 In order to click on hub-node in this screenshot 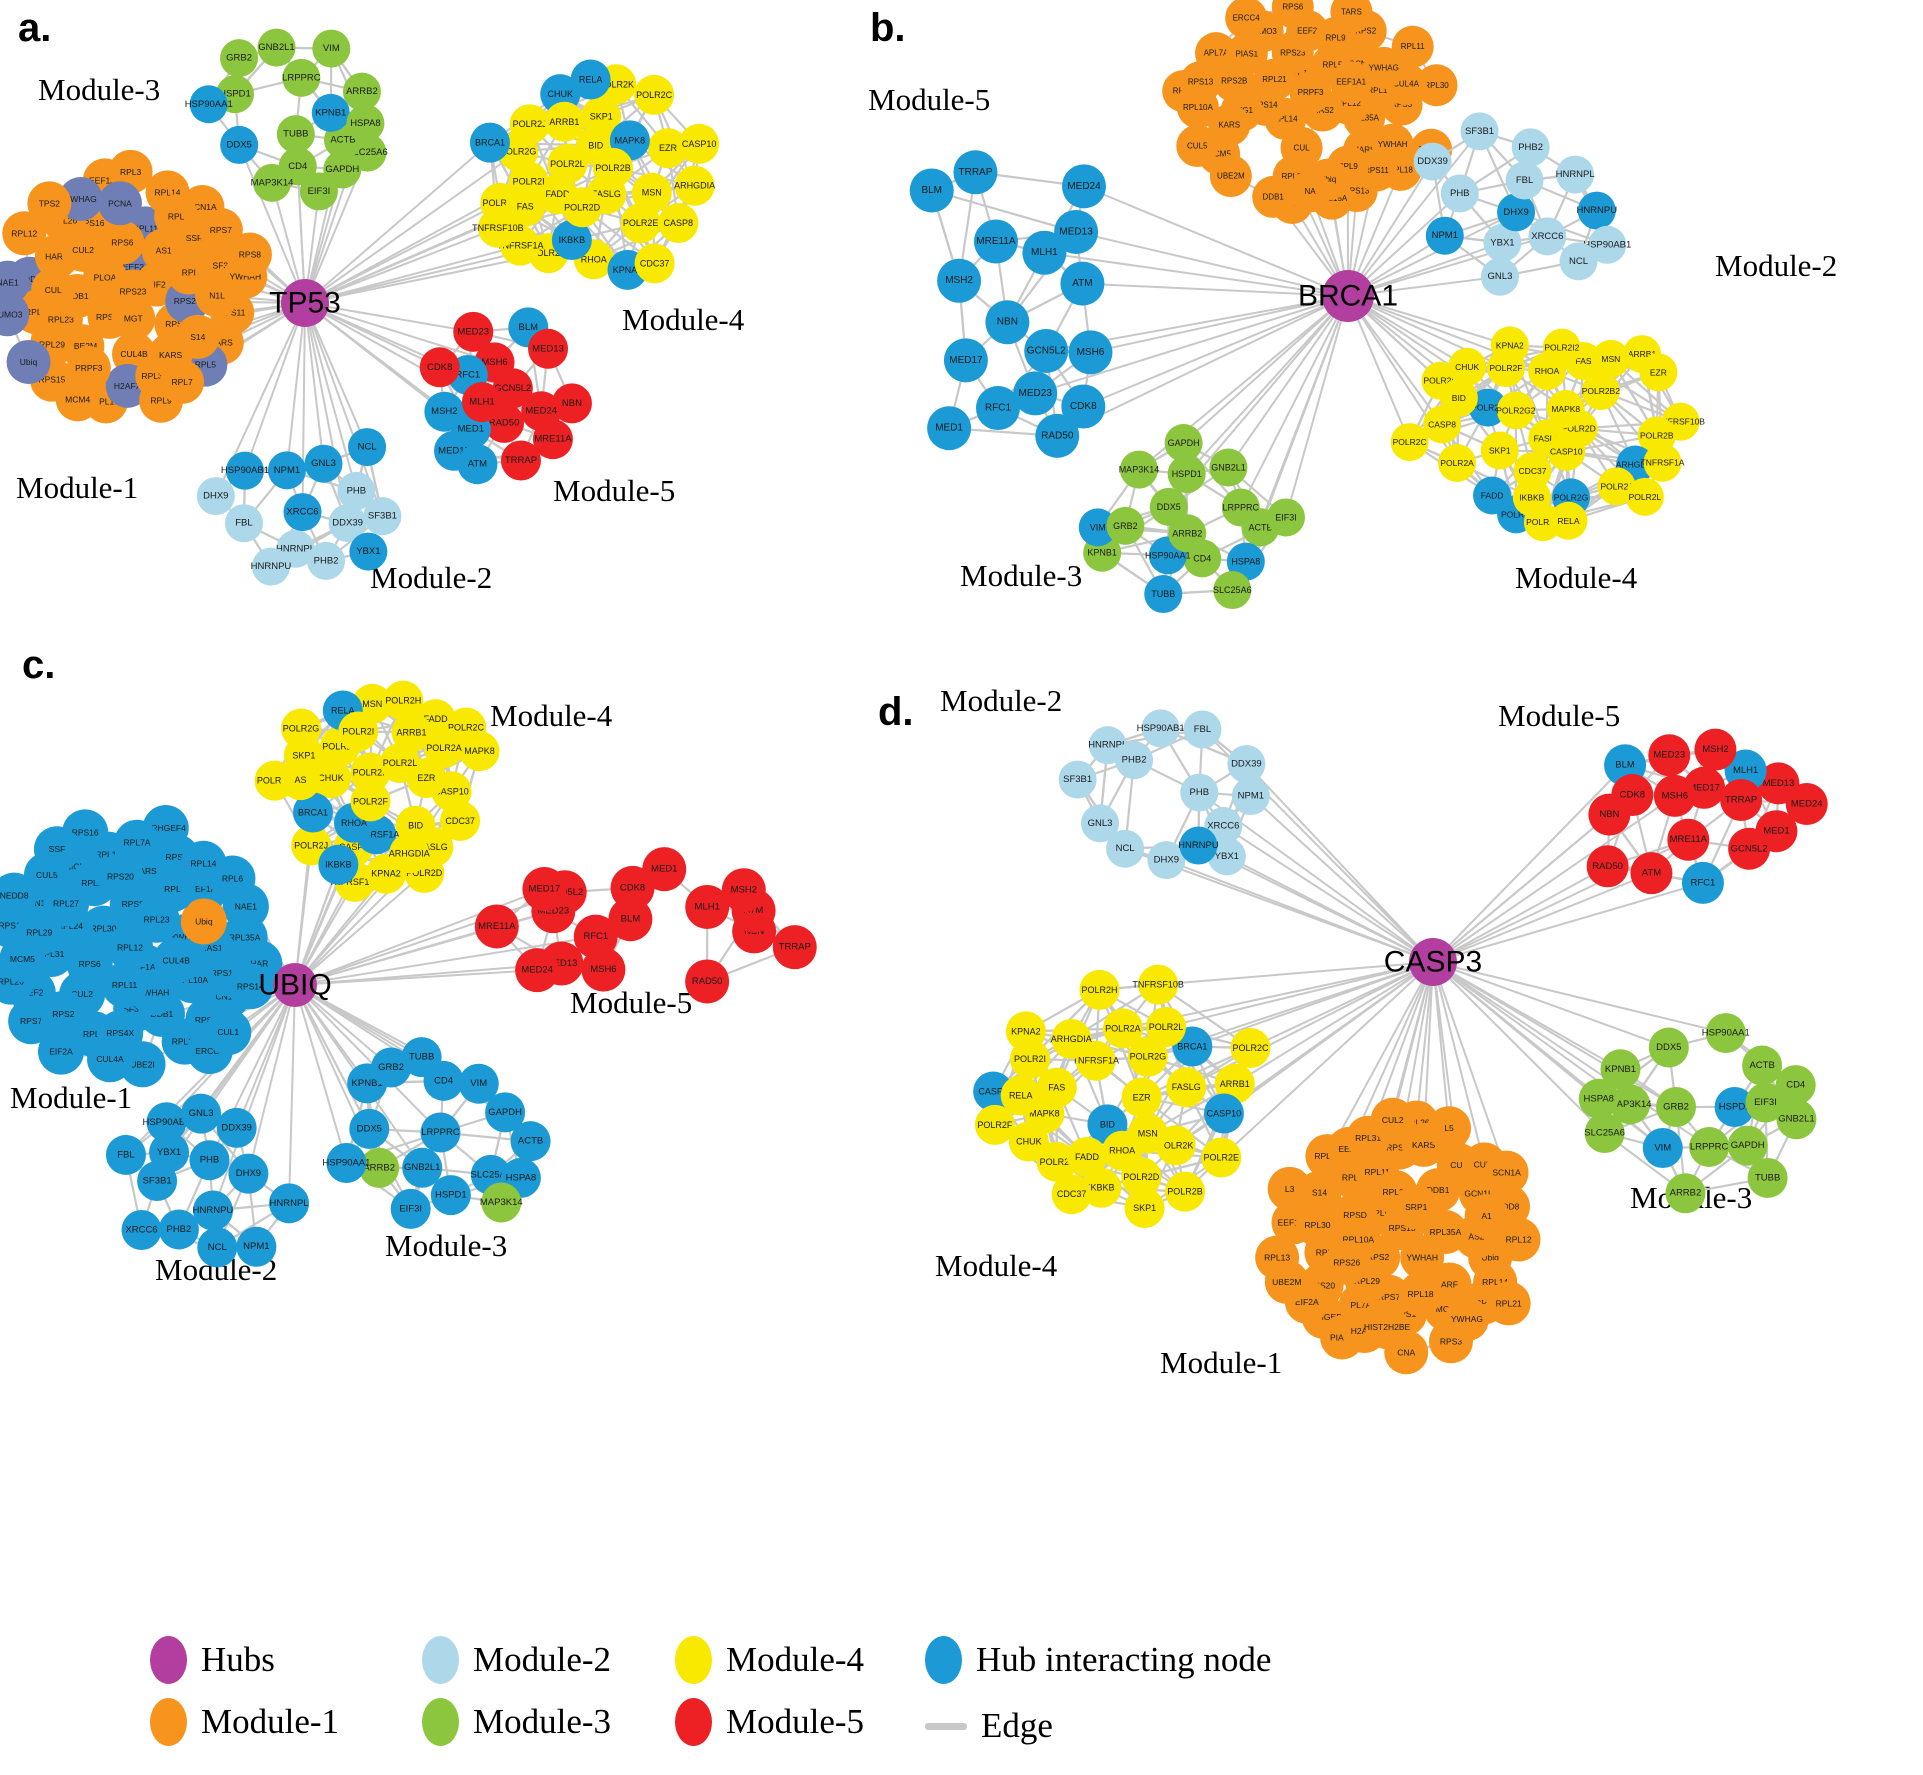, I will do `click(305, 303)`.